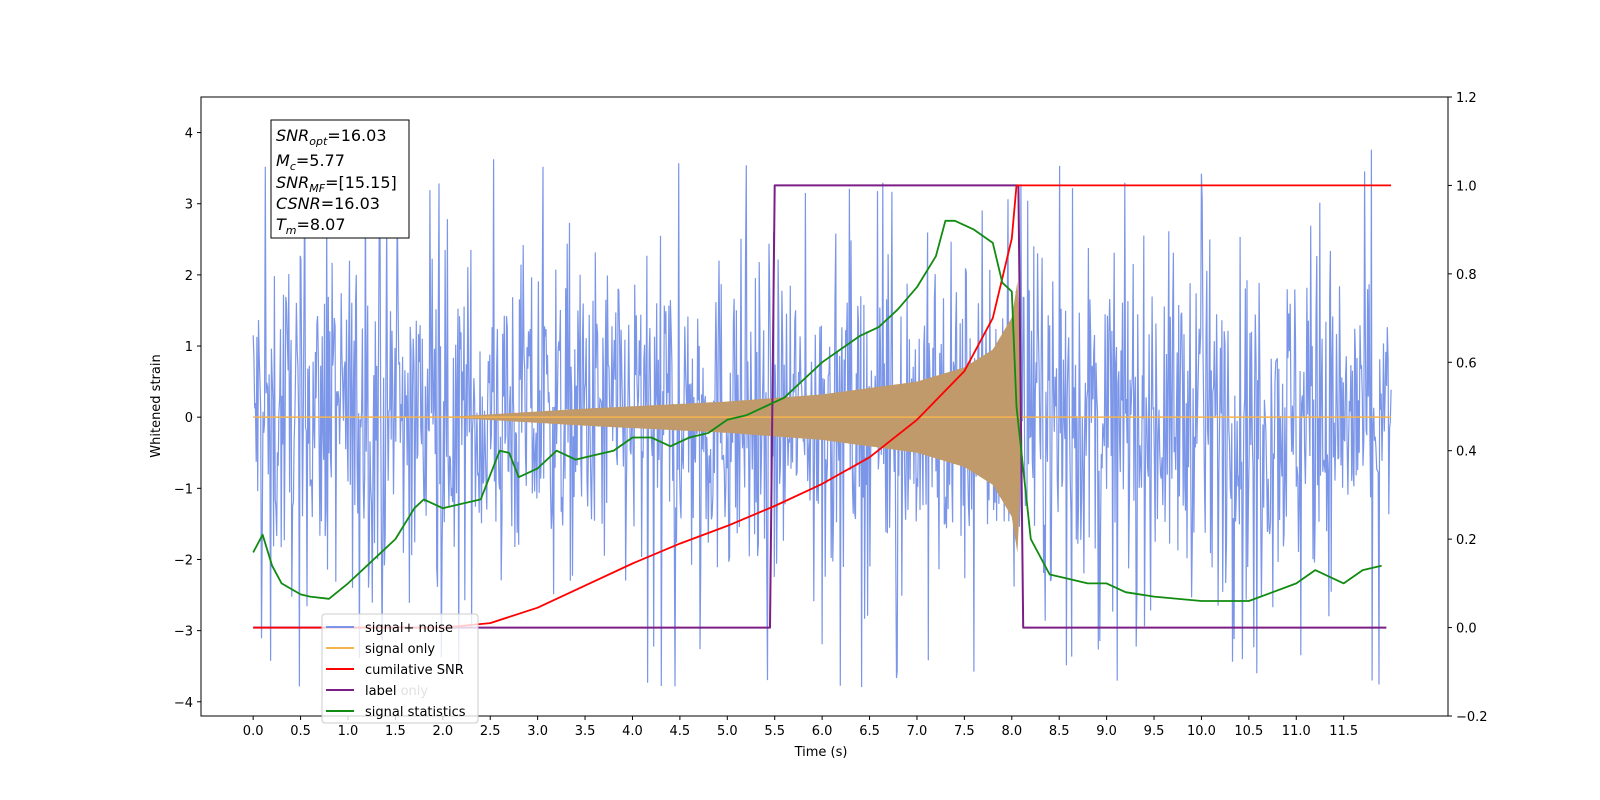 This screenshot has width=1600, height=800. What do you see at coordinates (189, 276) in the screenshot?
I see `y-tick-label: 2` at bounding box center [189, 276].